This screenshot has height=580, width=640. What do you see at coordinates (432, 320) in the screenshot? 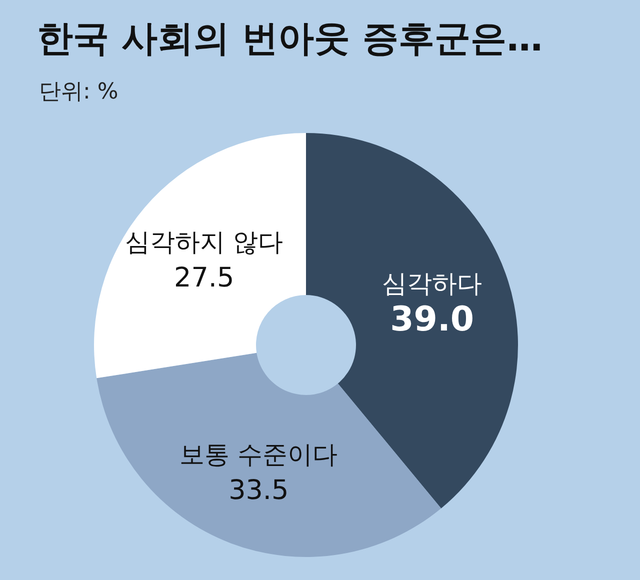
I see `data-label: 39.0` at bounding box center [432, 320].